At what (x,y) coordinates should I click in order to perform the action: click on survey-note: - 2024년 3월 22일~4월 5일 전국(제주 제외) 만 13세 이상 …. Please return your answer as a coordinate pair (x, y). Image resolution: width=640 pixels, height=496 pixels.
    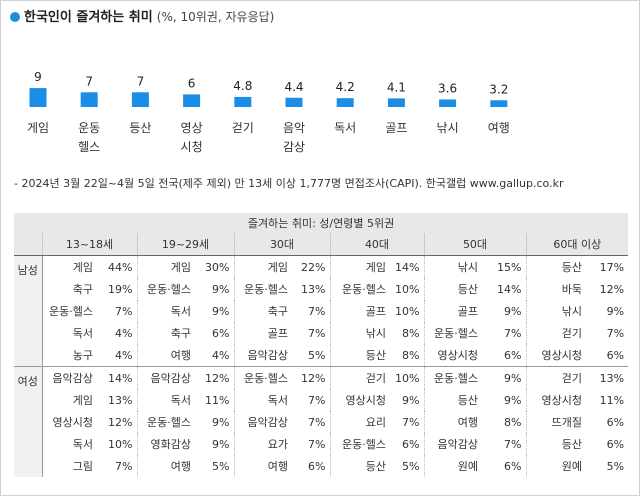
    Looking at the image, I should click on (289, 183).